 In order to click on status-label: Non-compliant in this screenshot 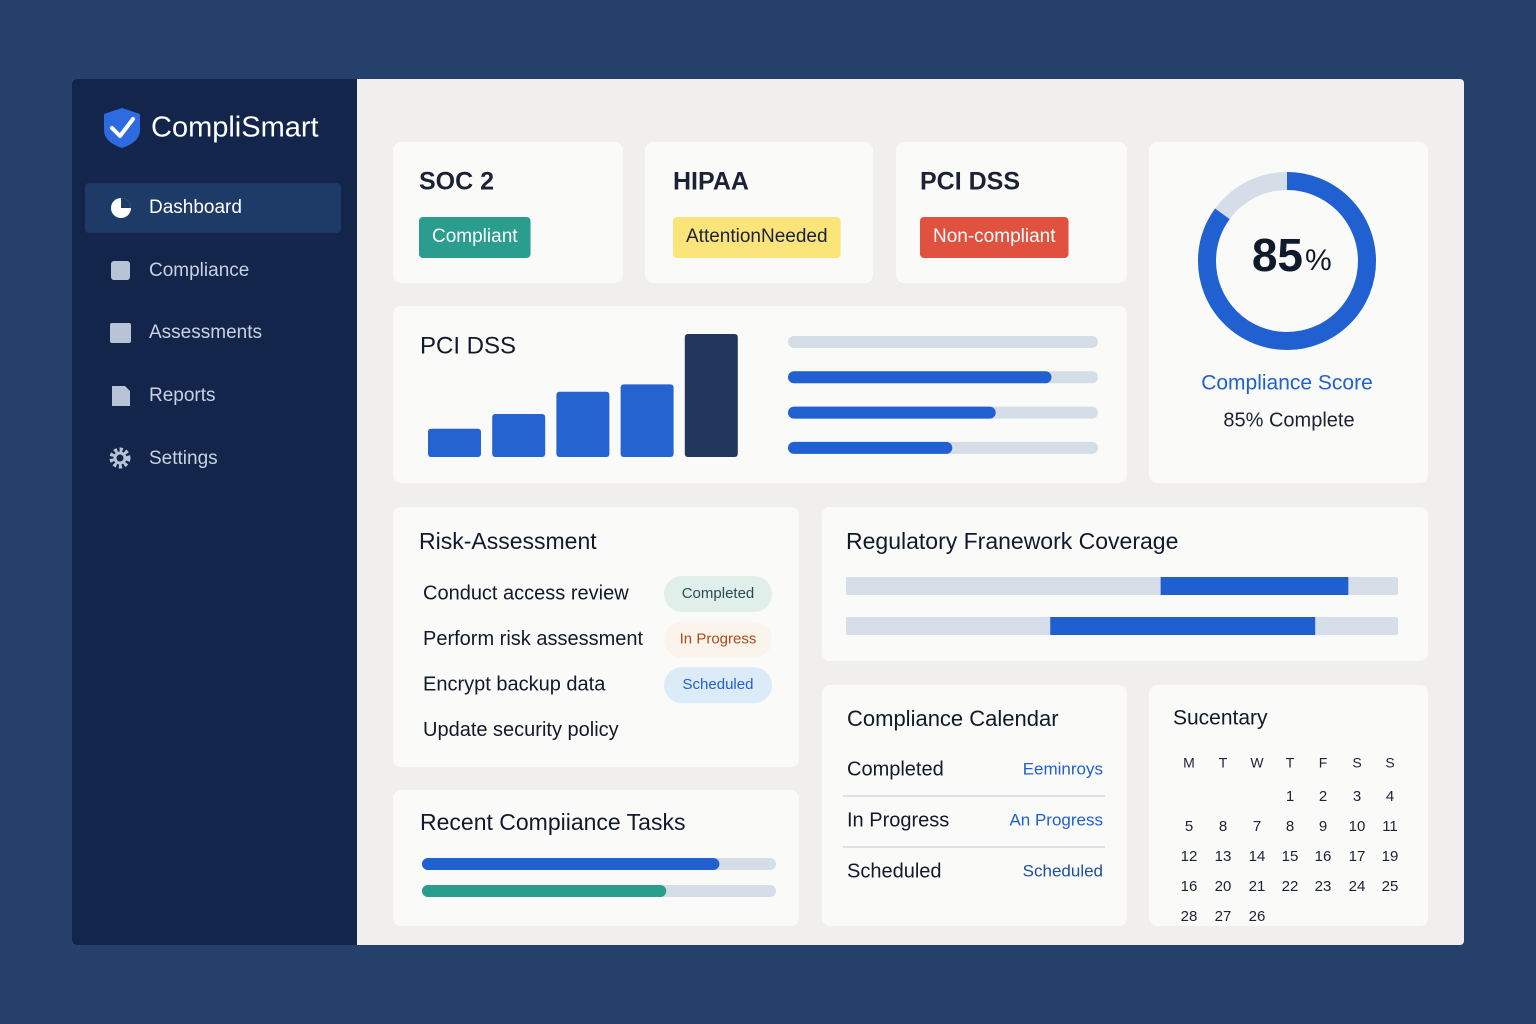, I will do `click(994, 236)`.